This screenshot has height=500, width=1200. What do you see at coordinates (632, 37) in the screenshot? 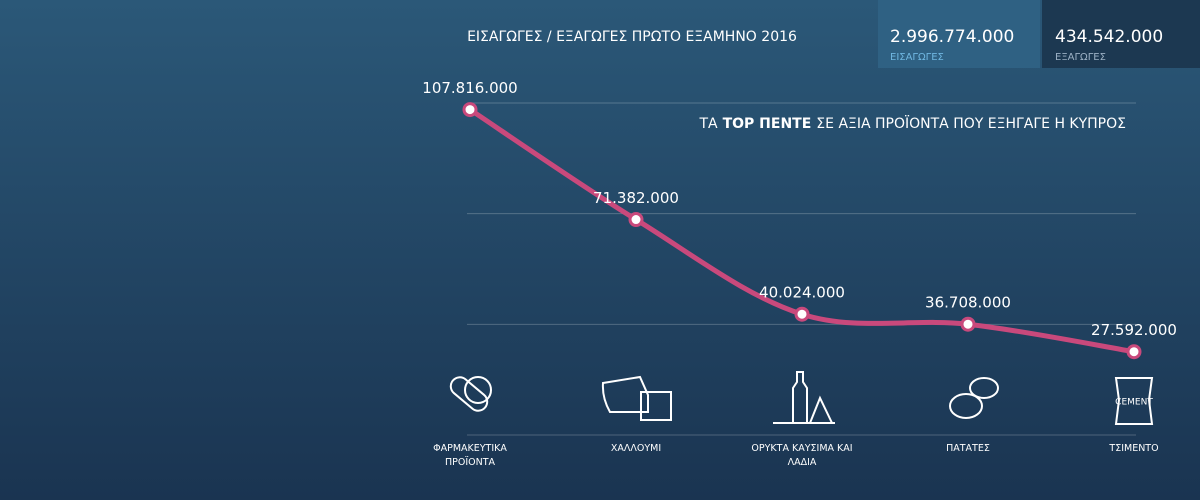
I see `header-title: ΕΙΣΑΓΩΓΕΣ / ΕΞΑΓΩΓΕΣ ΠΡΩΤΟ ΕΞΑΜΗΝΟ 2016` at bounding box center [632, 37].